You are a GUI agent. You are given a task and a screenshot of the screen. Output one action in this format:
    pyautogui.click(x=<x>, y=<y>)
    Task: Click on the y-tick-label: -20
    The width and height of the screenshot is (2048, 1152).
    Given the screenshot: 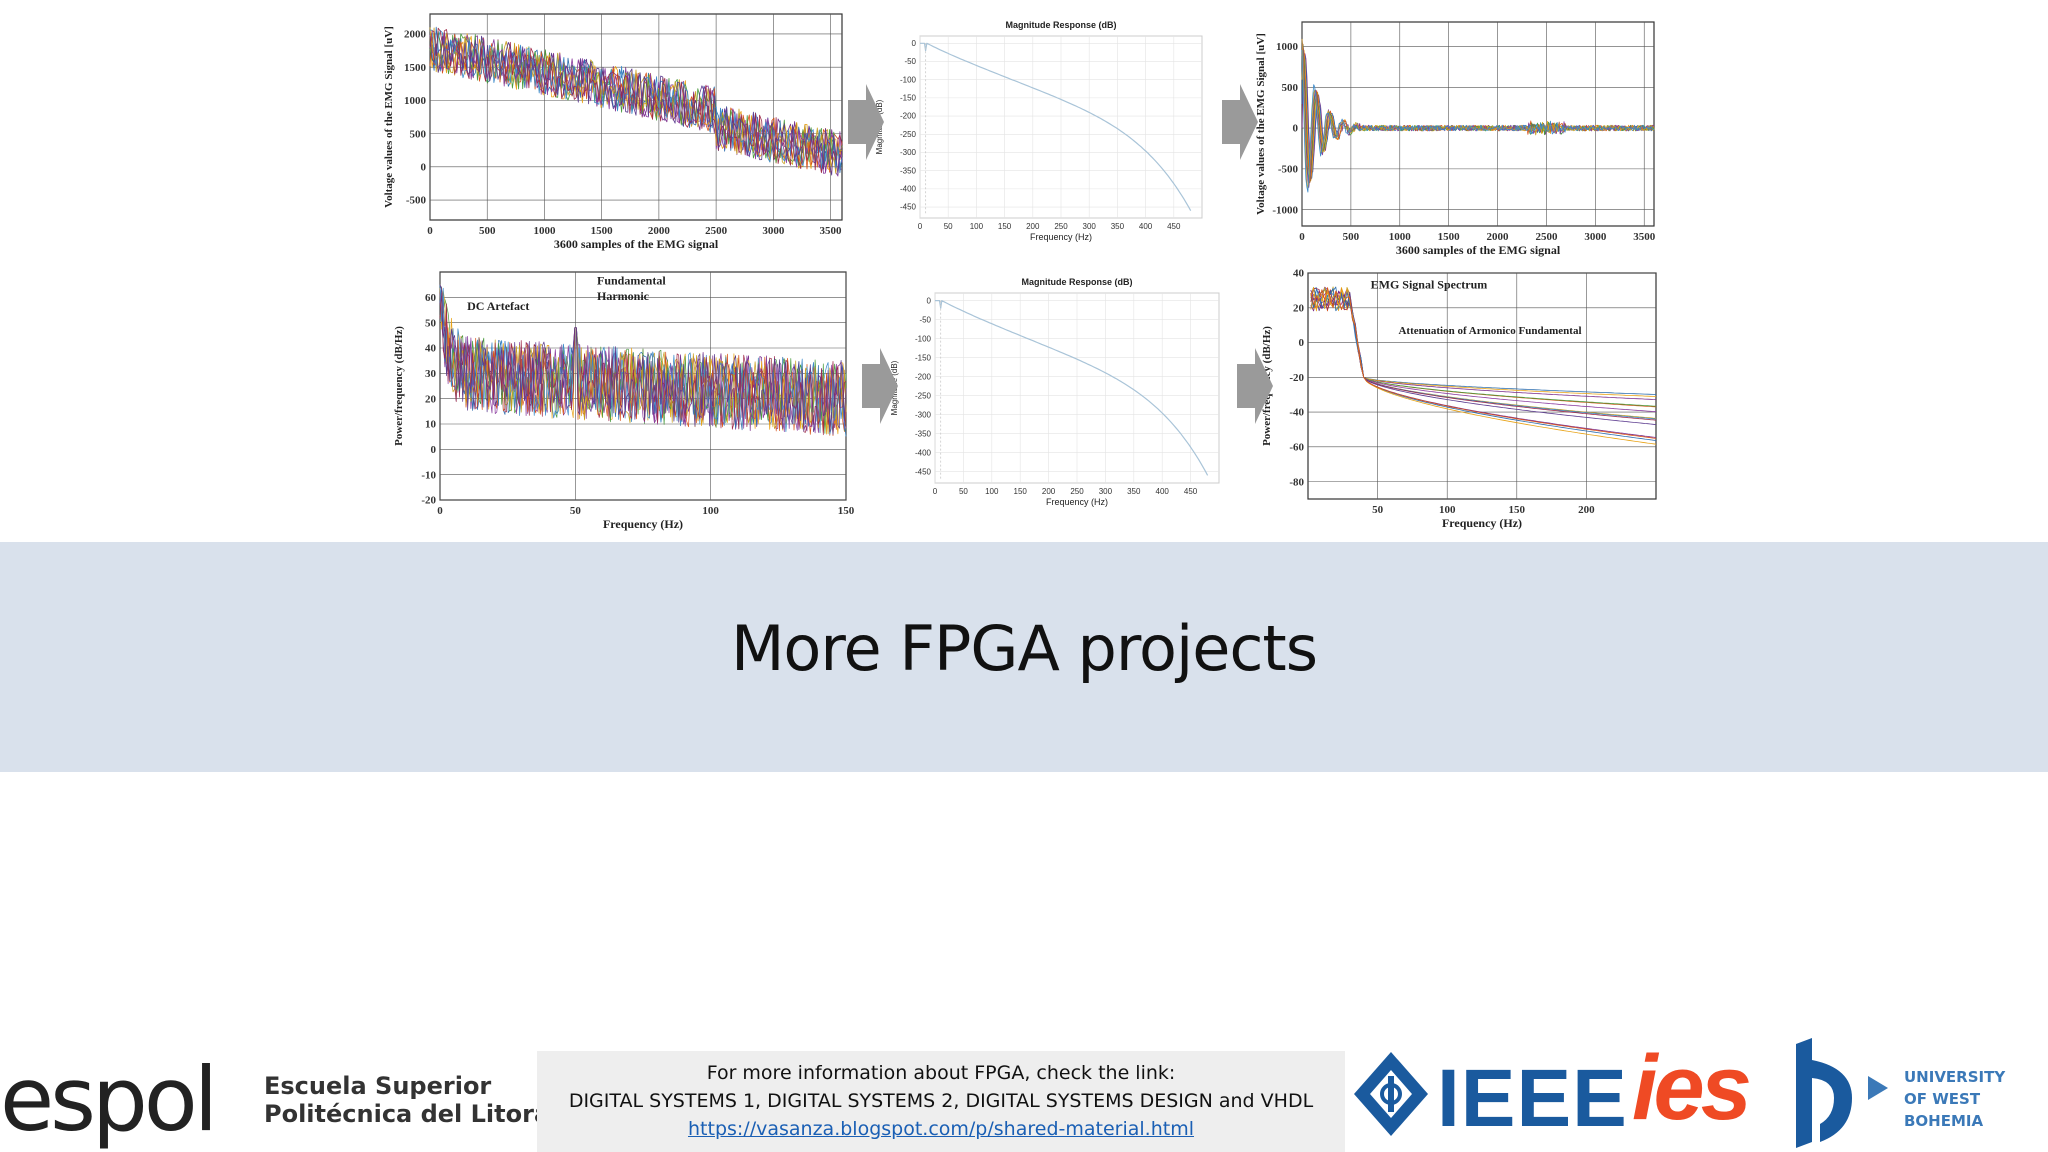 What is the action you would take?
    pyautogui.click(x=428, y=501)
    